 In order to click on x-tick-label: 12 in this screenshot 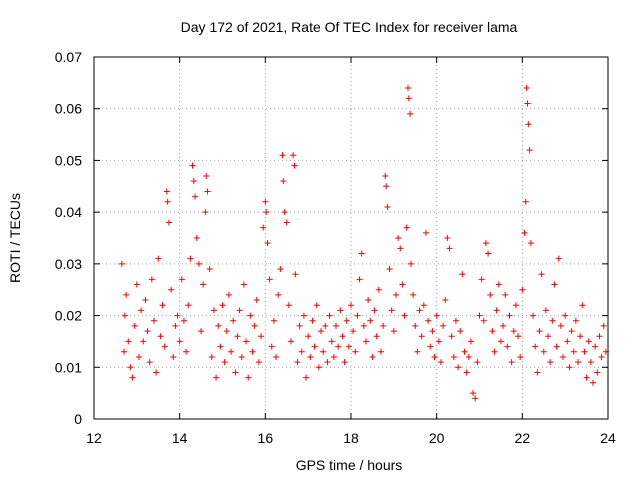, I will do `click(94, 438)`.